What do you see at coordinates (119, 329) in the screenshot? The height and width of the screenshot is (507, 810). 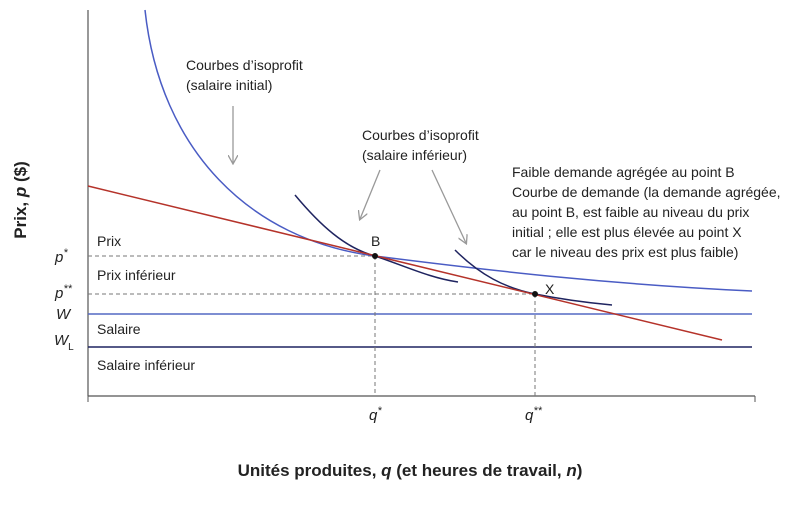 I see `region-label: Salaire` at bounding box center [119, 329].